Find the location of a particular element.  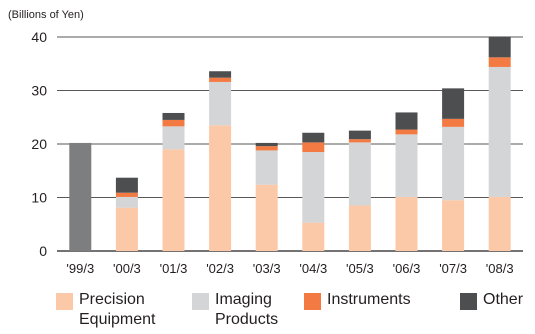

y-tick-label: 40 is located at coordinates (39, 37).